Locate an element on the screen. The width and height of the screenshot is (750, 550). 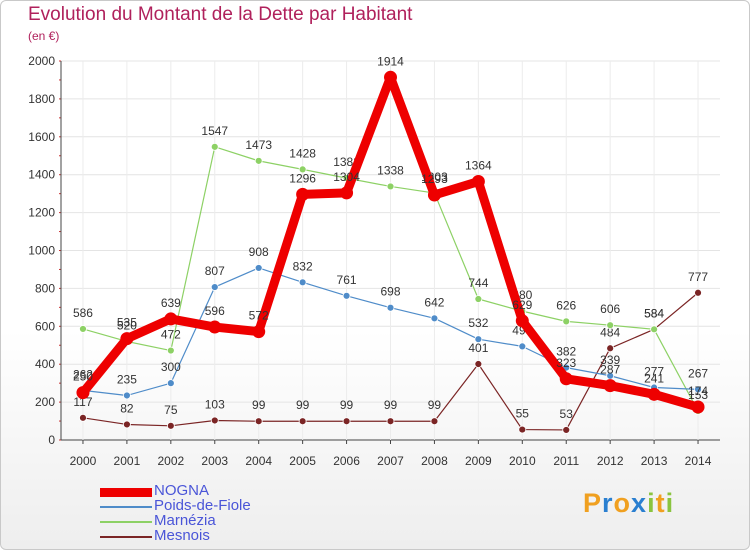
data-label-marn-zia: 1428 is located at coordinates (302, 153).